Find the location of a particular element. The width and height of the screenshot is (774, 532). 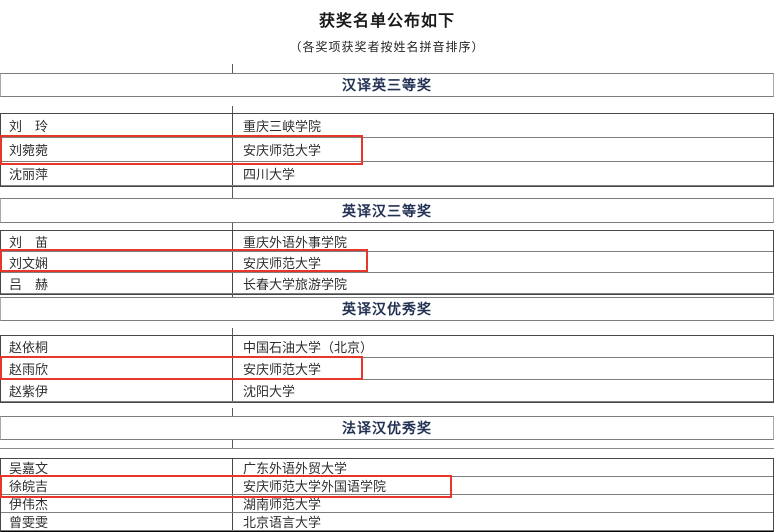

award-header: 英译汉优秀奖 is located at coordinates (387, 309).